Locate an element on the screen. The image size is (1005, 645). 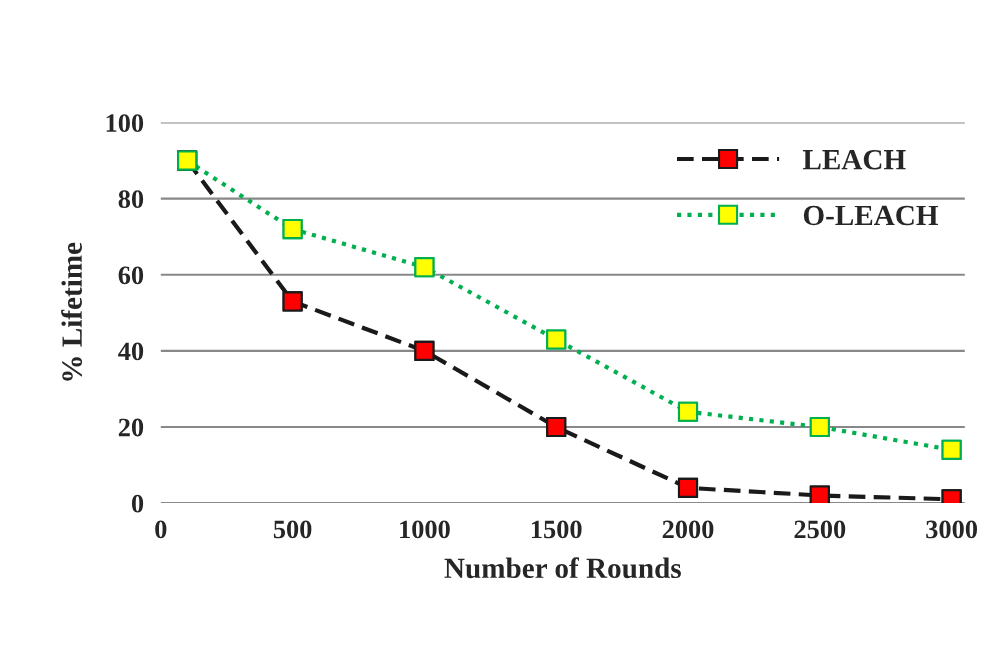
legend-label: O-LEACH is located at coordinates (871, 215).